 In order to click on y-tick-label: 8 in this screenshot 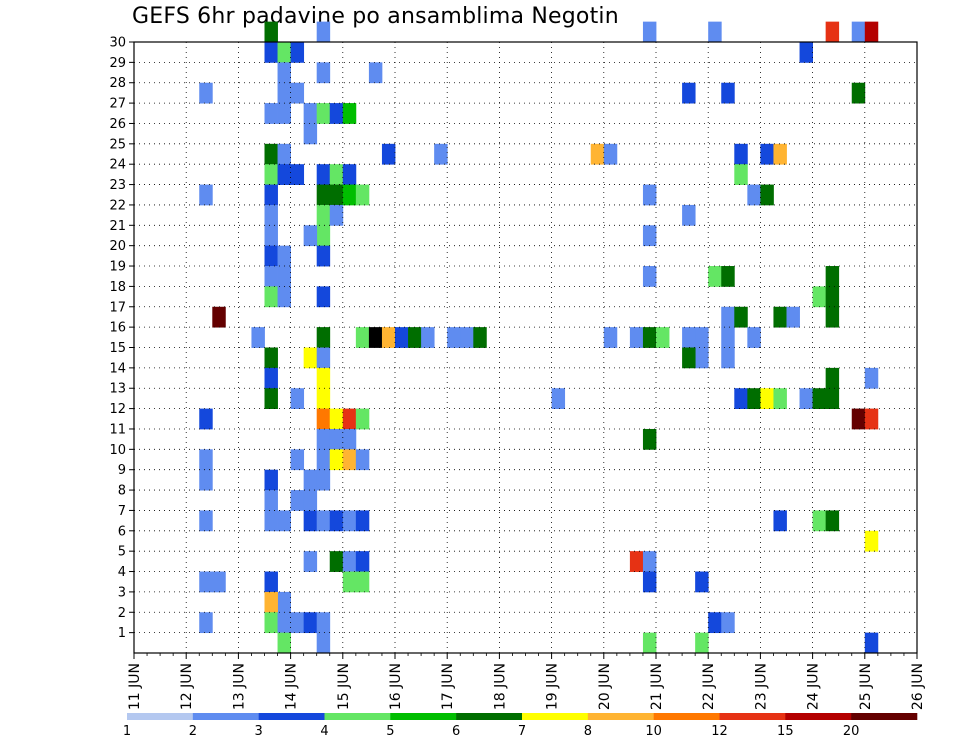, I will do `click(122, 491)`.